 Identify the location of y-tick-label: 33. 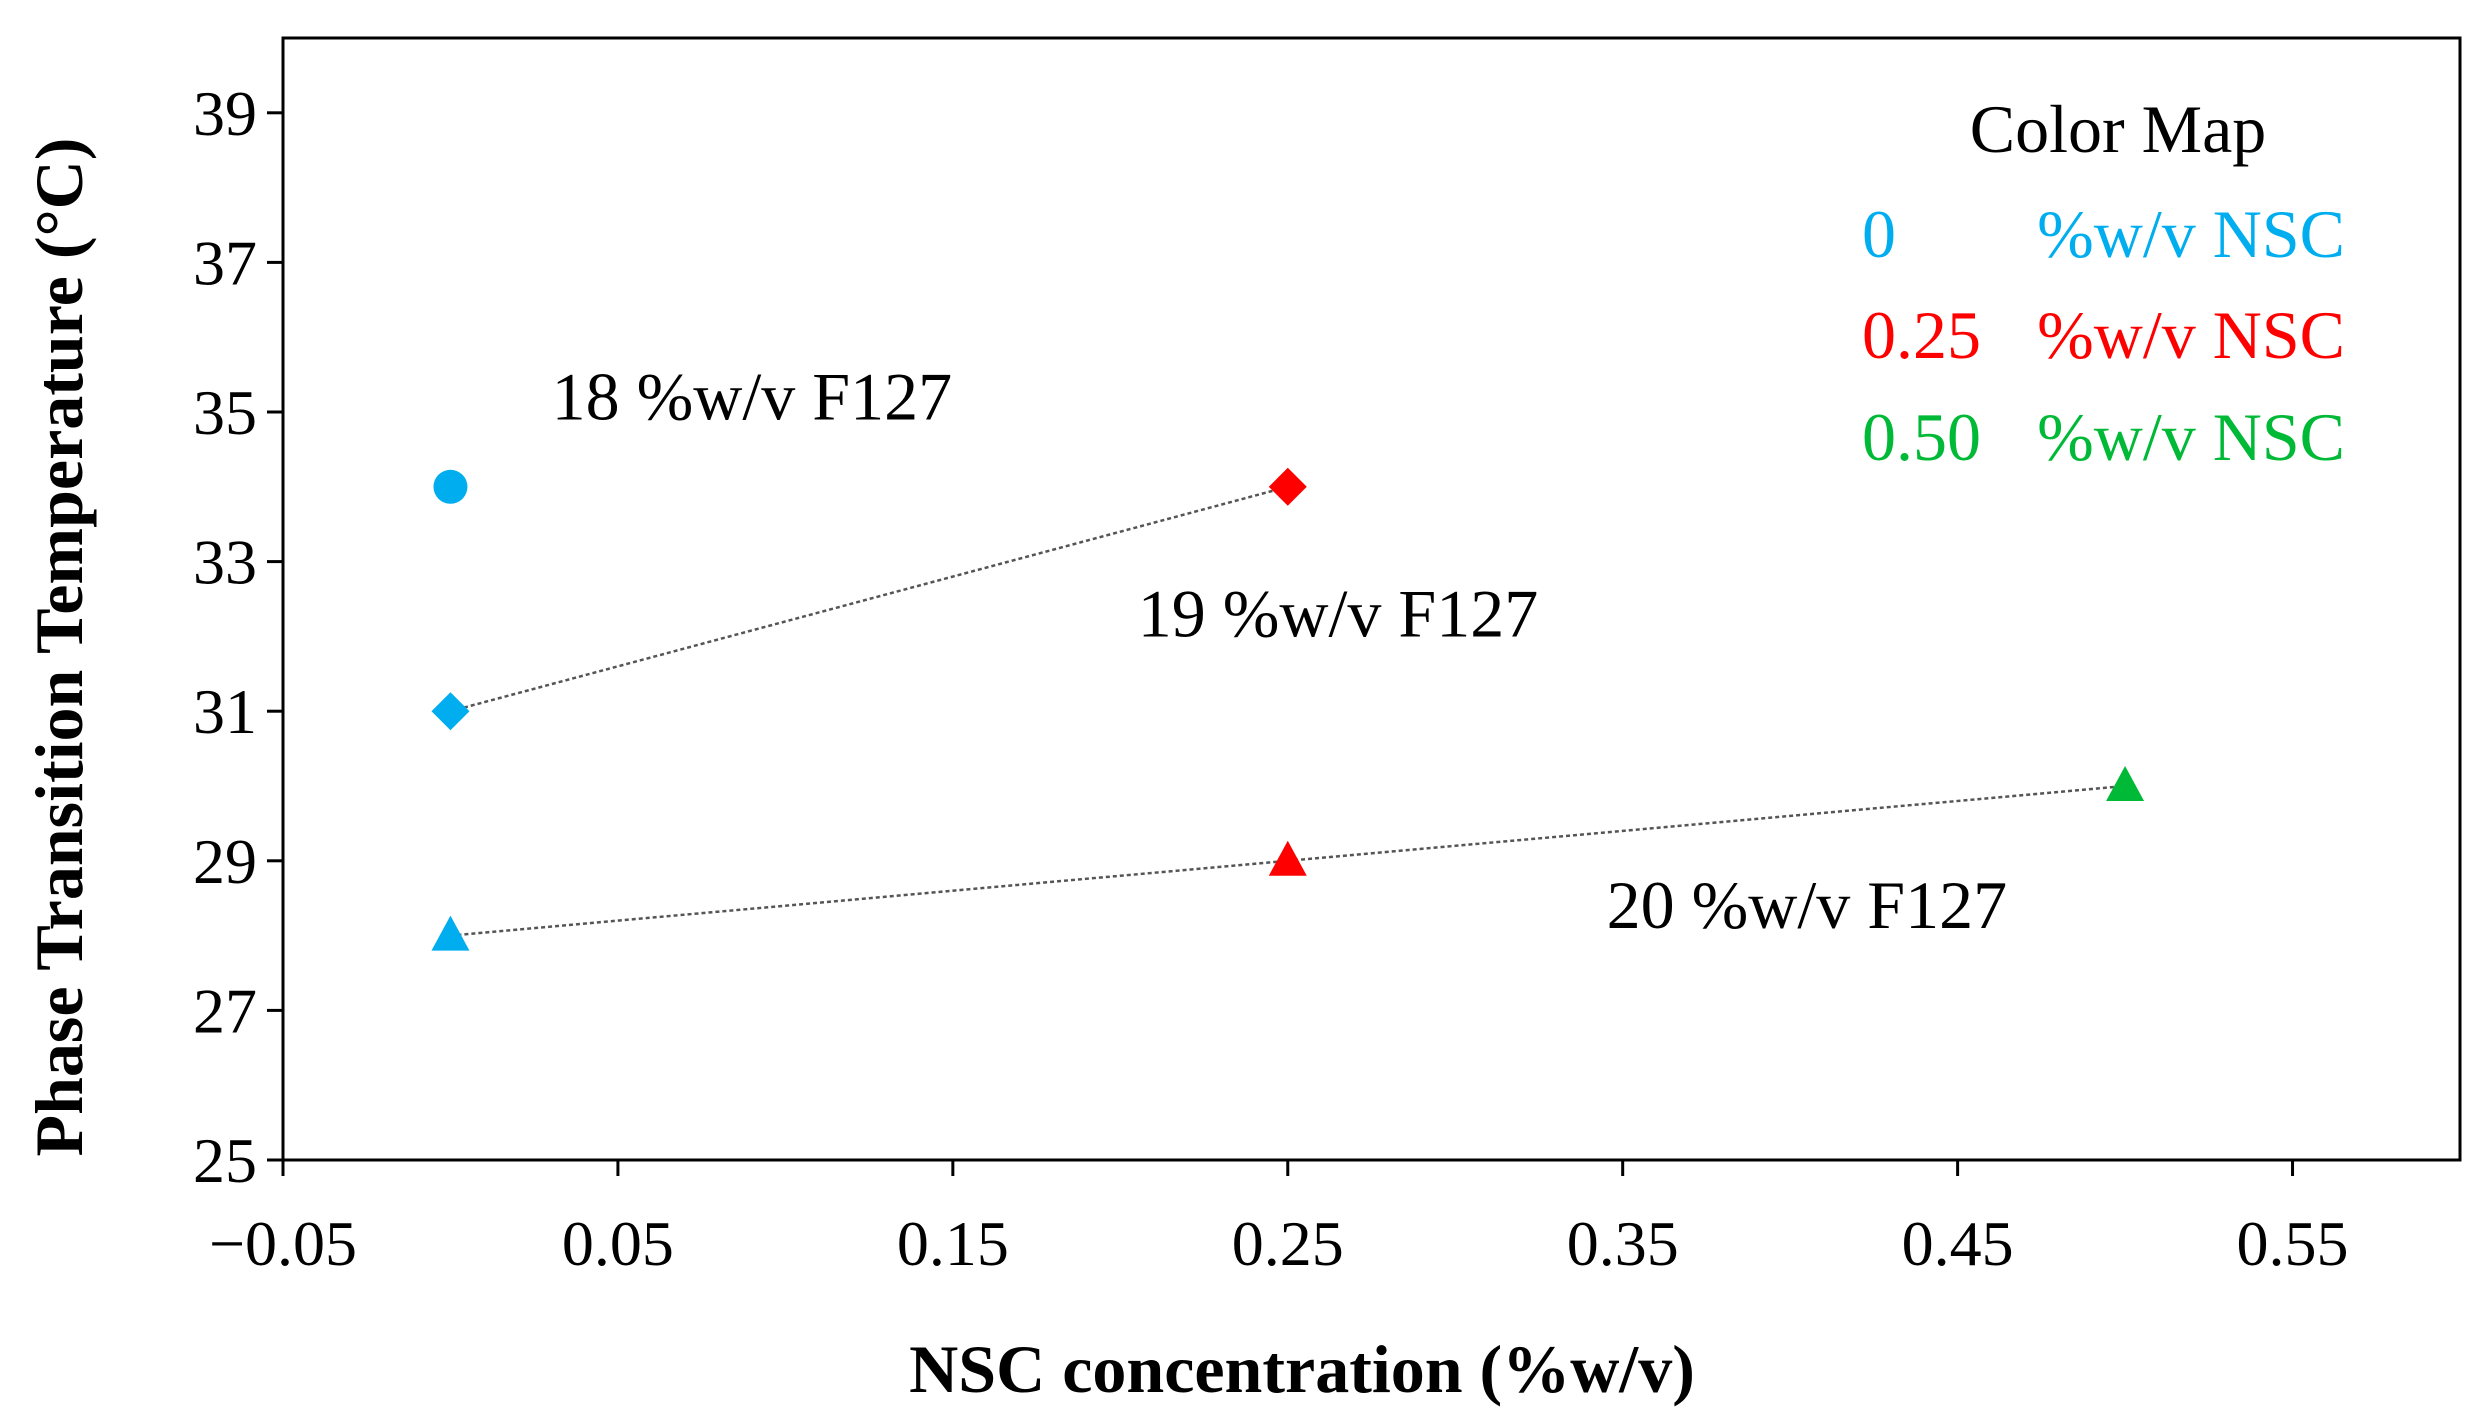
(225, 562).